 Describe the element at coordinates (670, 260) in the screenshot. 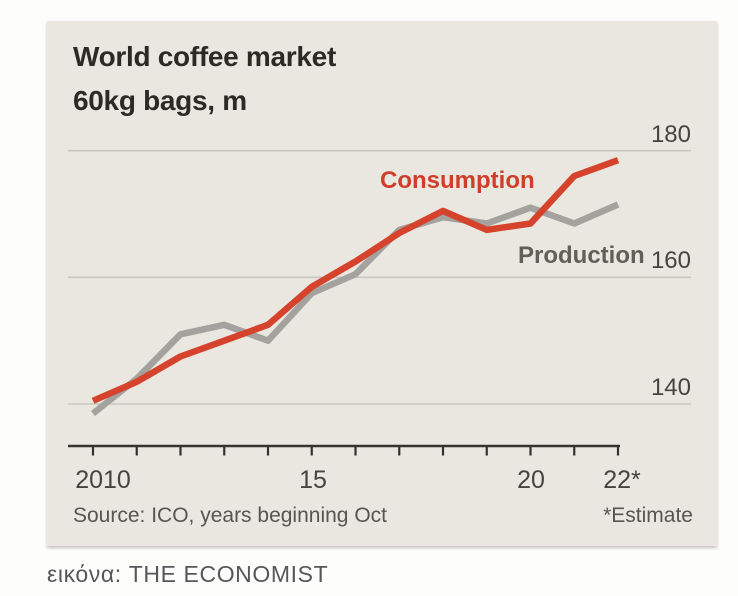

I see `y-axis-label-160: 160` at that location.